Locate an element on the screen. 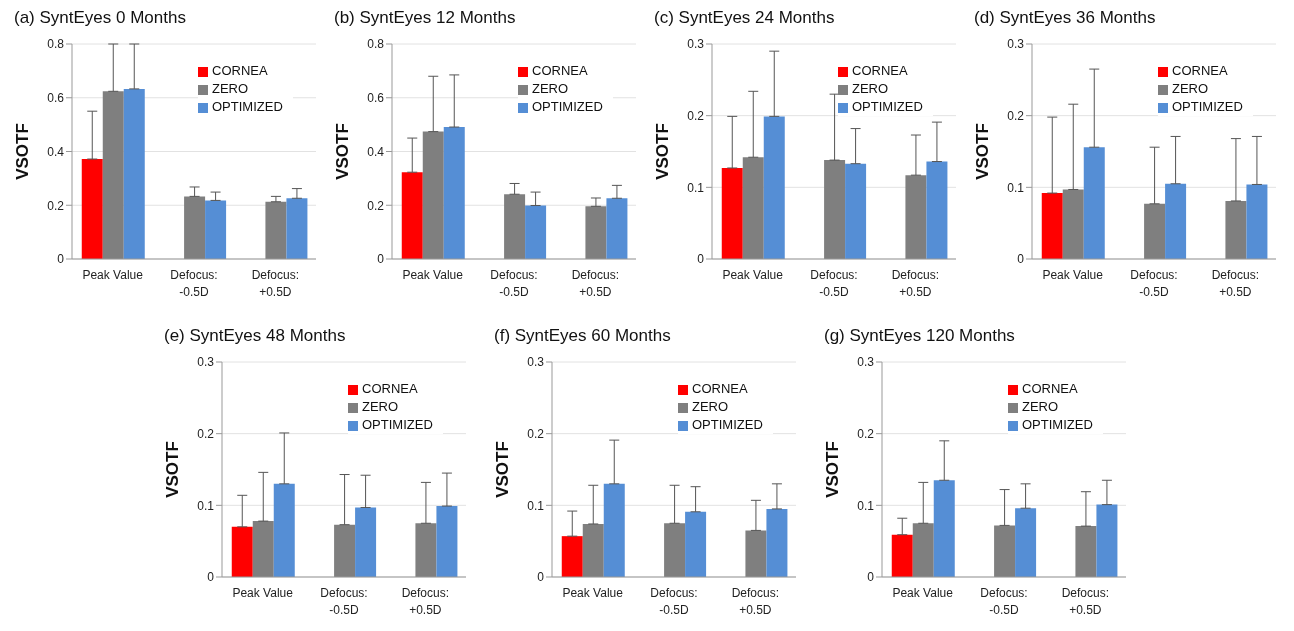 The height and width of the screenshot is (631, 1294). chart-title: (b) SyntEyes 12 Months is located at coordinates (425, 18).